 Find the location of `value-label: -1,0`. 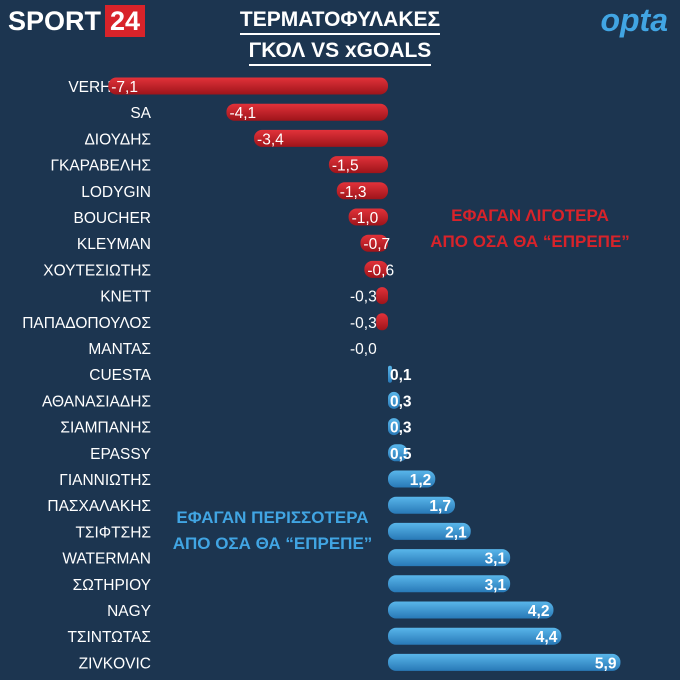

value-label: -1,0 is located at coordinates (365, 218).